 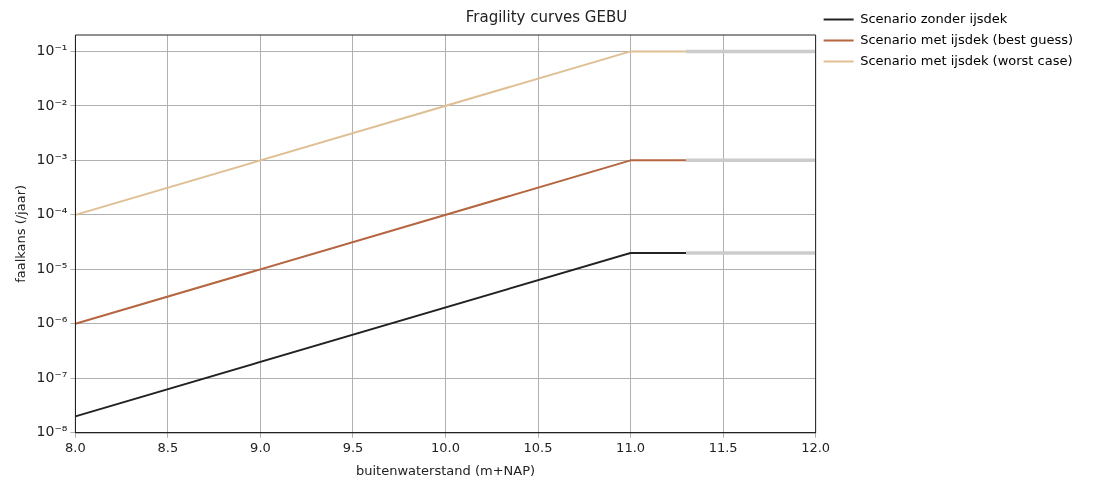 What do you see at coordinates (168, 447) in the screenshot?
I see `x-tick-label: 8.5` at bounding box center [168, 447].